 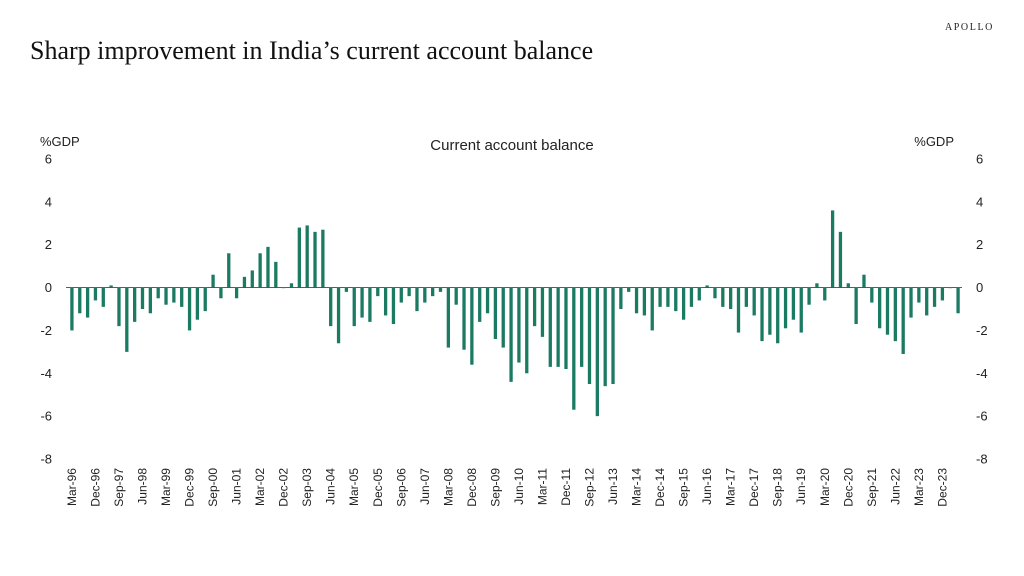 I want to click on x-tick-label: Jun-19, so click(x=801, y=486).